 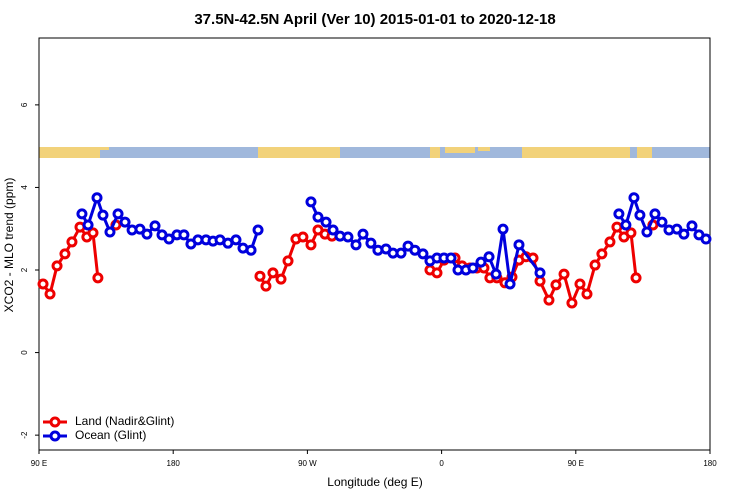 What do you see at coordinates (307, 463) in the screenshot?
I see `x-tick-label: 90 W` at bounding box center [307, 463].